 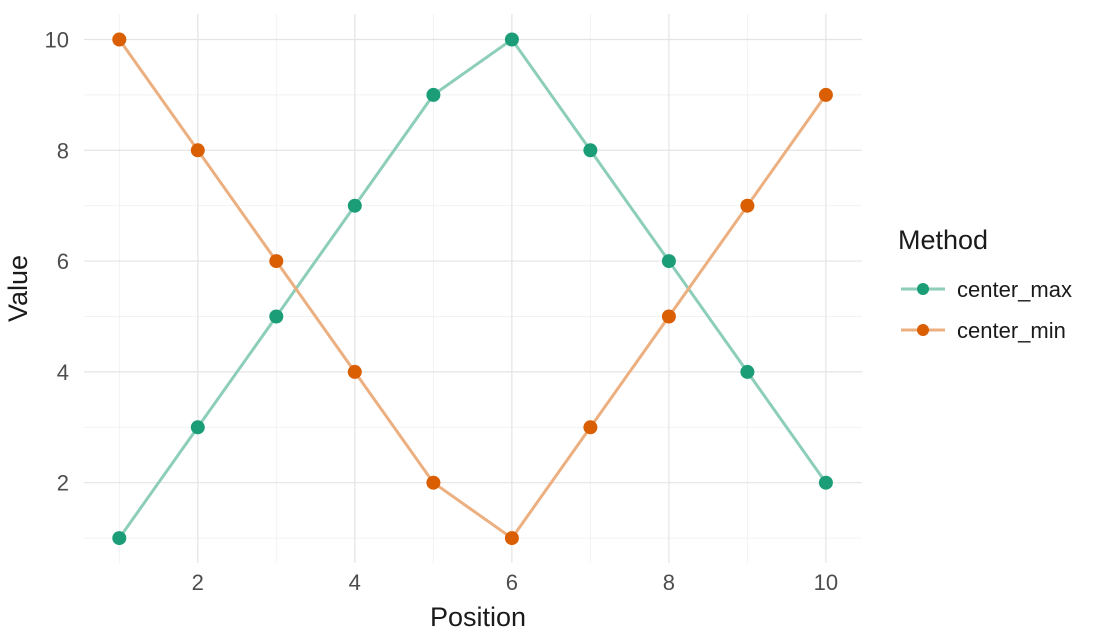 I want to click on legend-title: Method, so click(x=943, y=240).